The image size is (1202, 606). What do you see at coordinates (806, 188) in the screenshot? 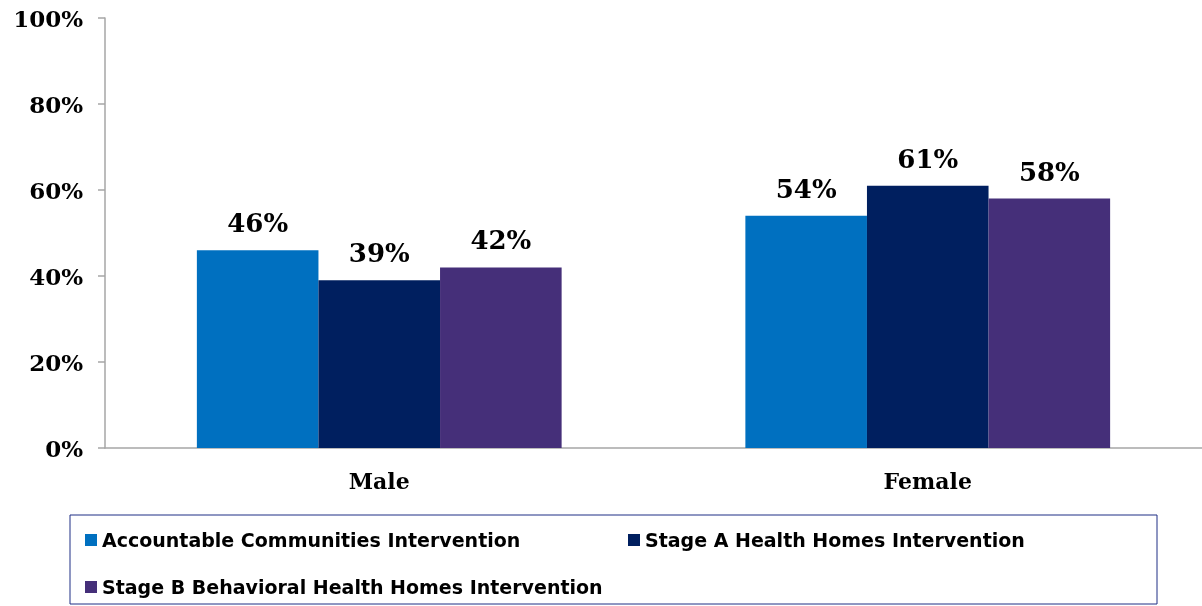
I see `data-label: 54%` at bounding box center [806, 188].